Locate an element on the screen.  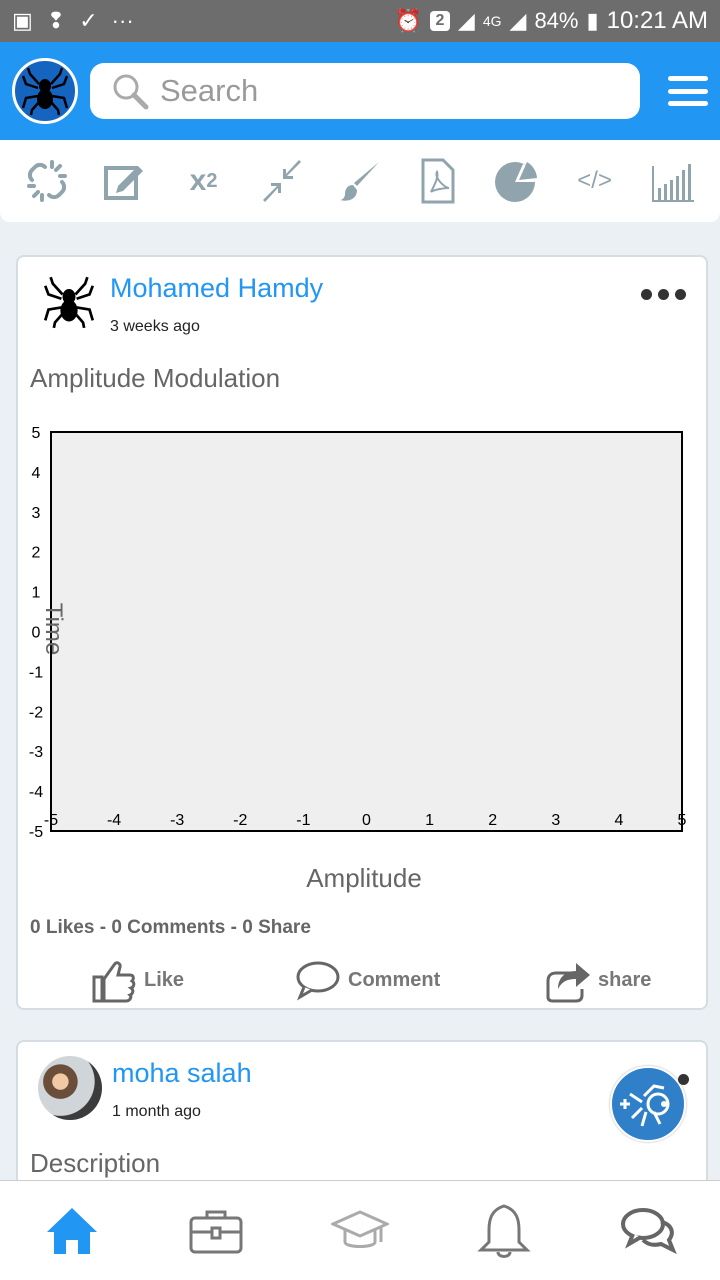
nav-graduation-cap-icon is located at coordinates (360, 1231).